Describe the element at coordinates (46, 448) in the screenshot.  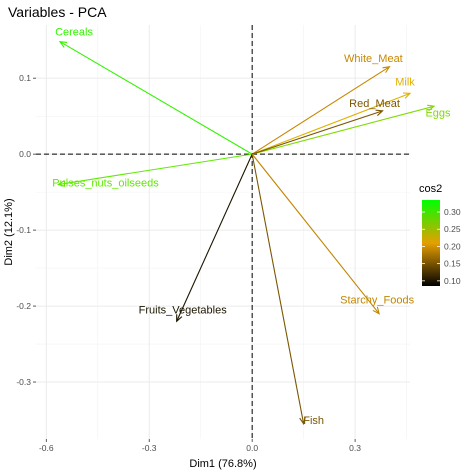
I see `x-tick-label: -0.6` at that location.